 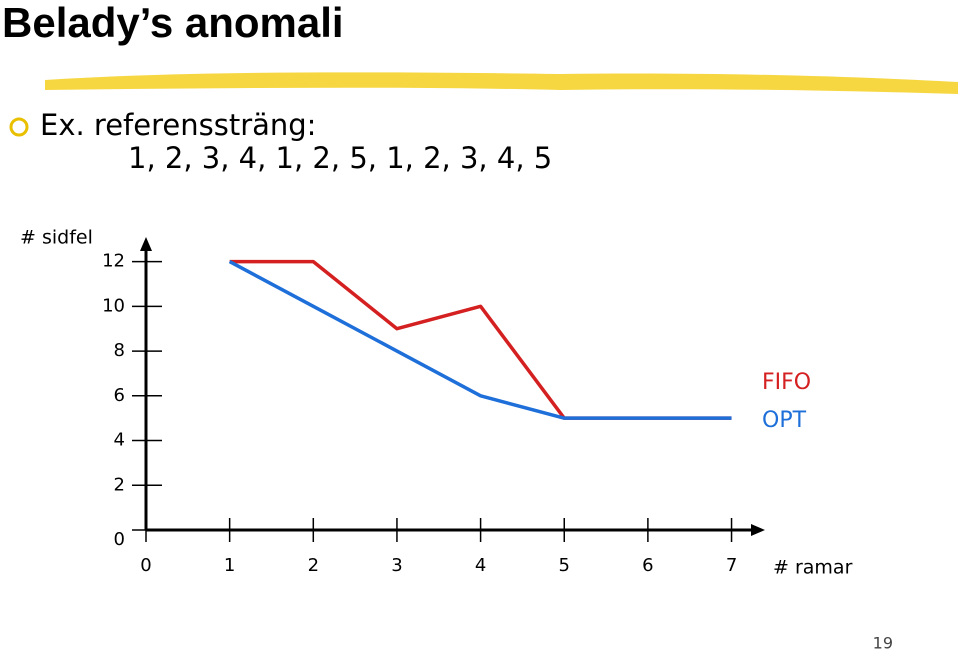 I want to click on series-line, so click(x=480, y=340).